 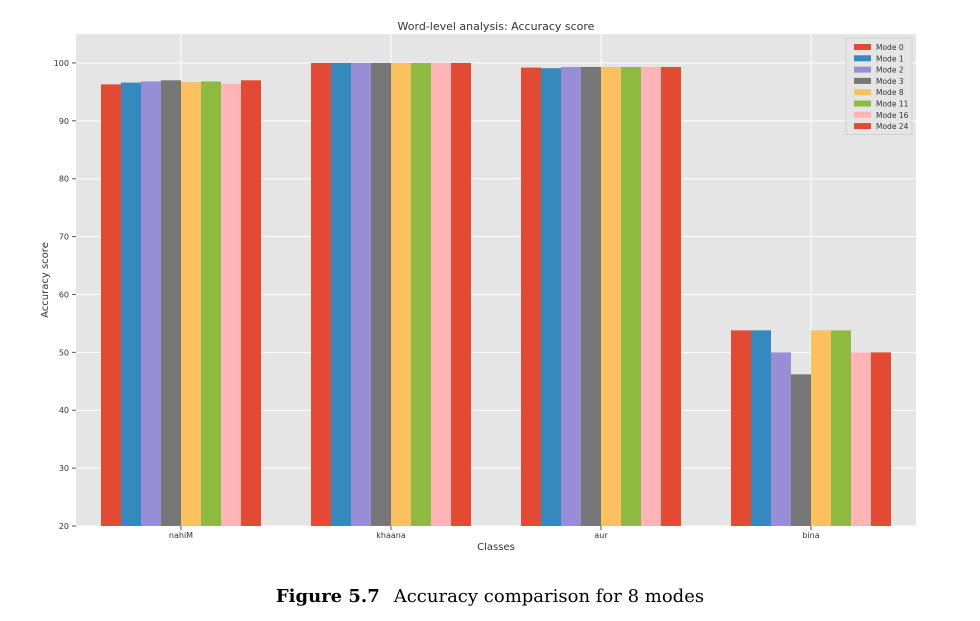 What do you see at coordinates (890, 47) in the screenshot?
I see `legend-label: Mode 0` at bounding box center [890, 47].